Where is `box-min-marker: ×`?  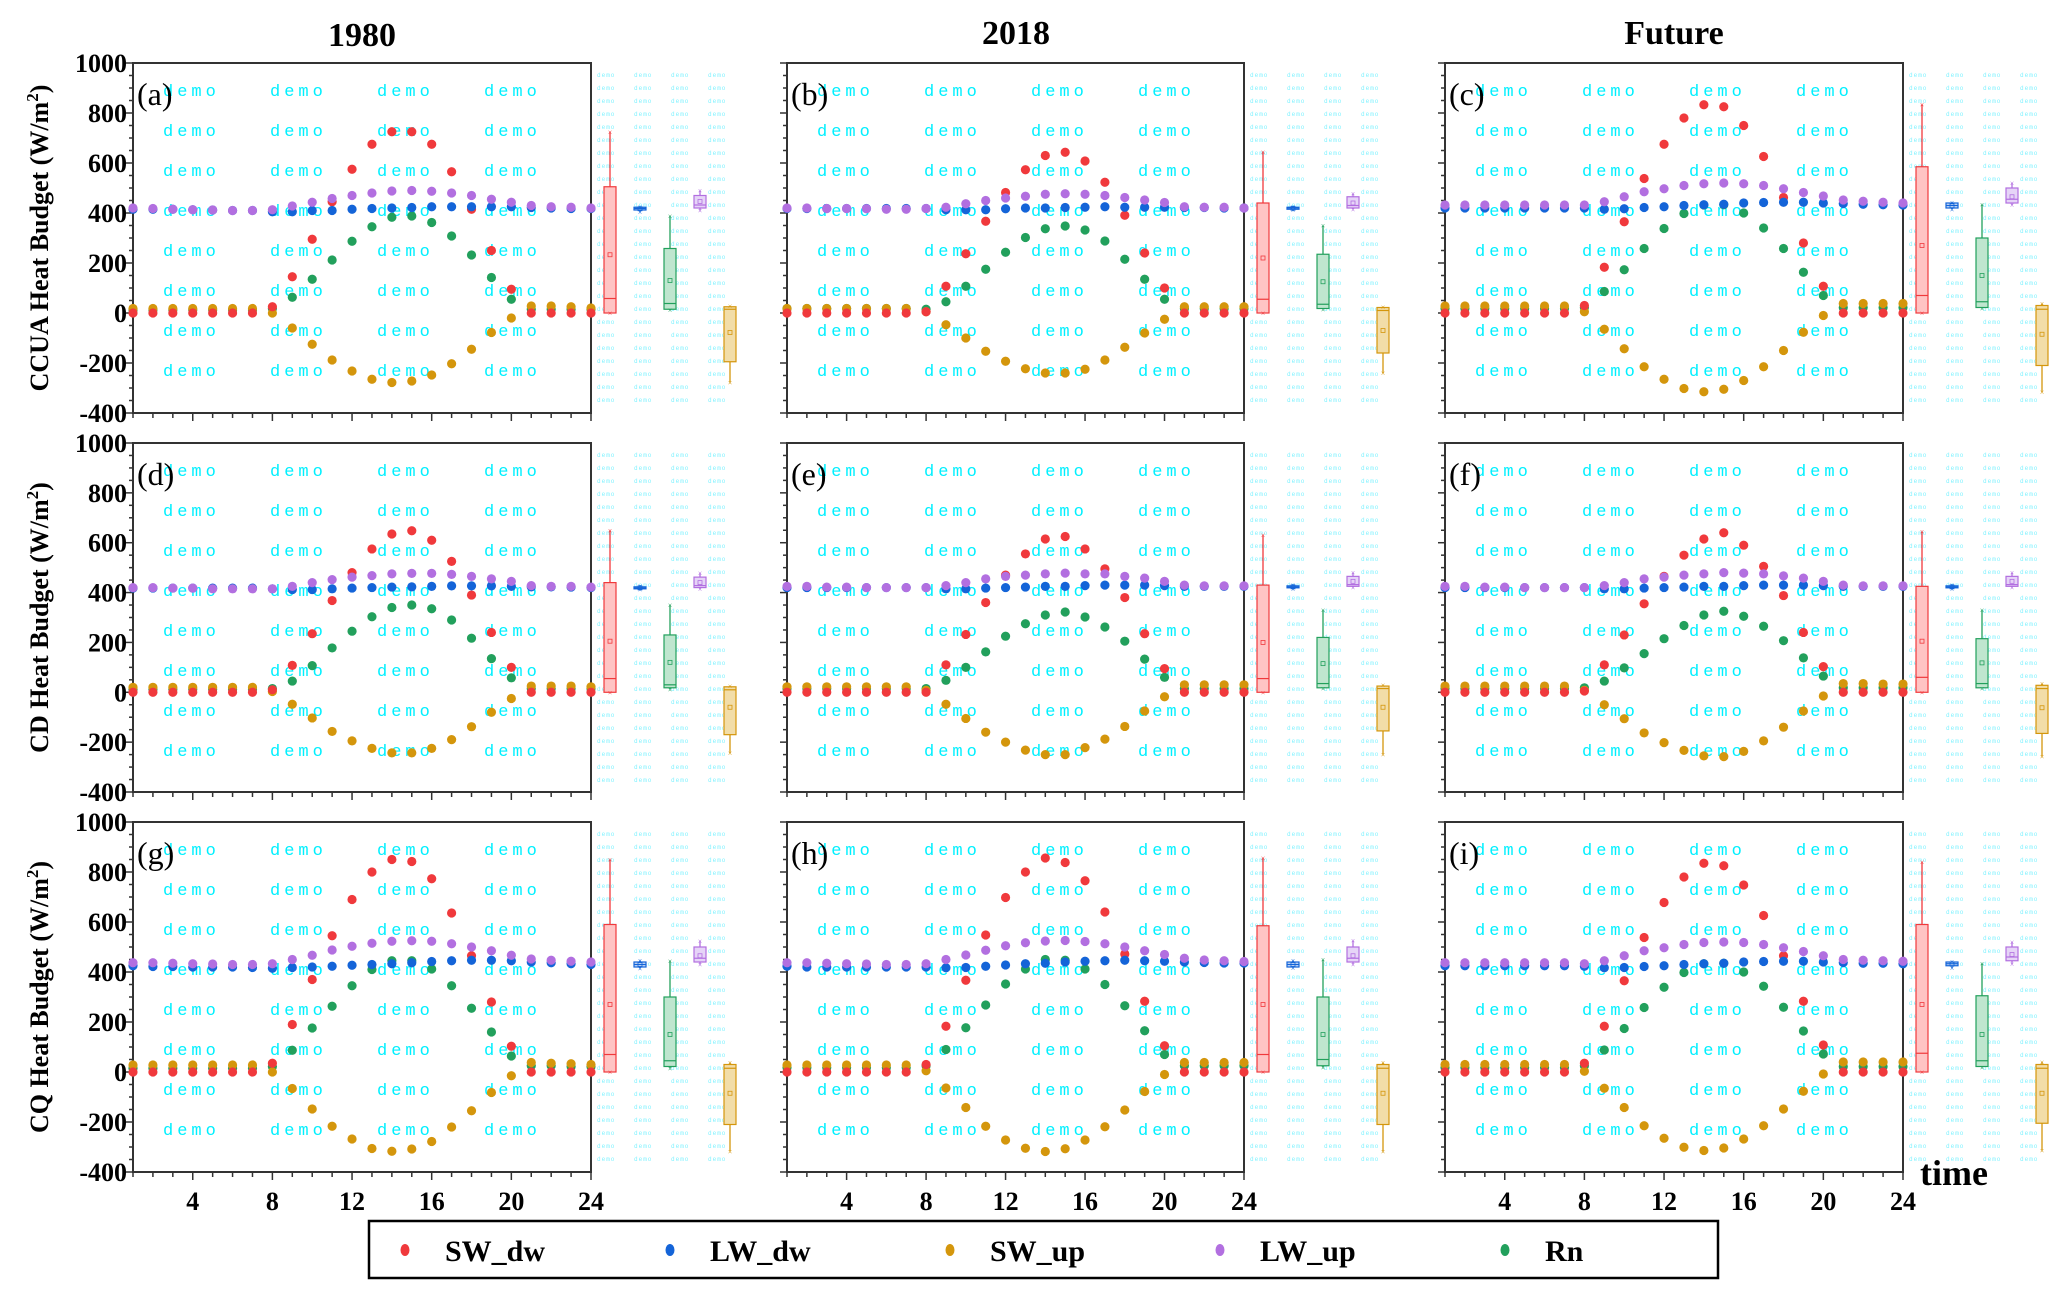
box-min-marker: × is located at coordinates (1353, 965).